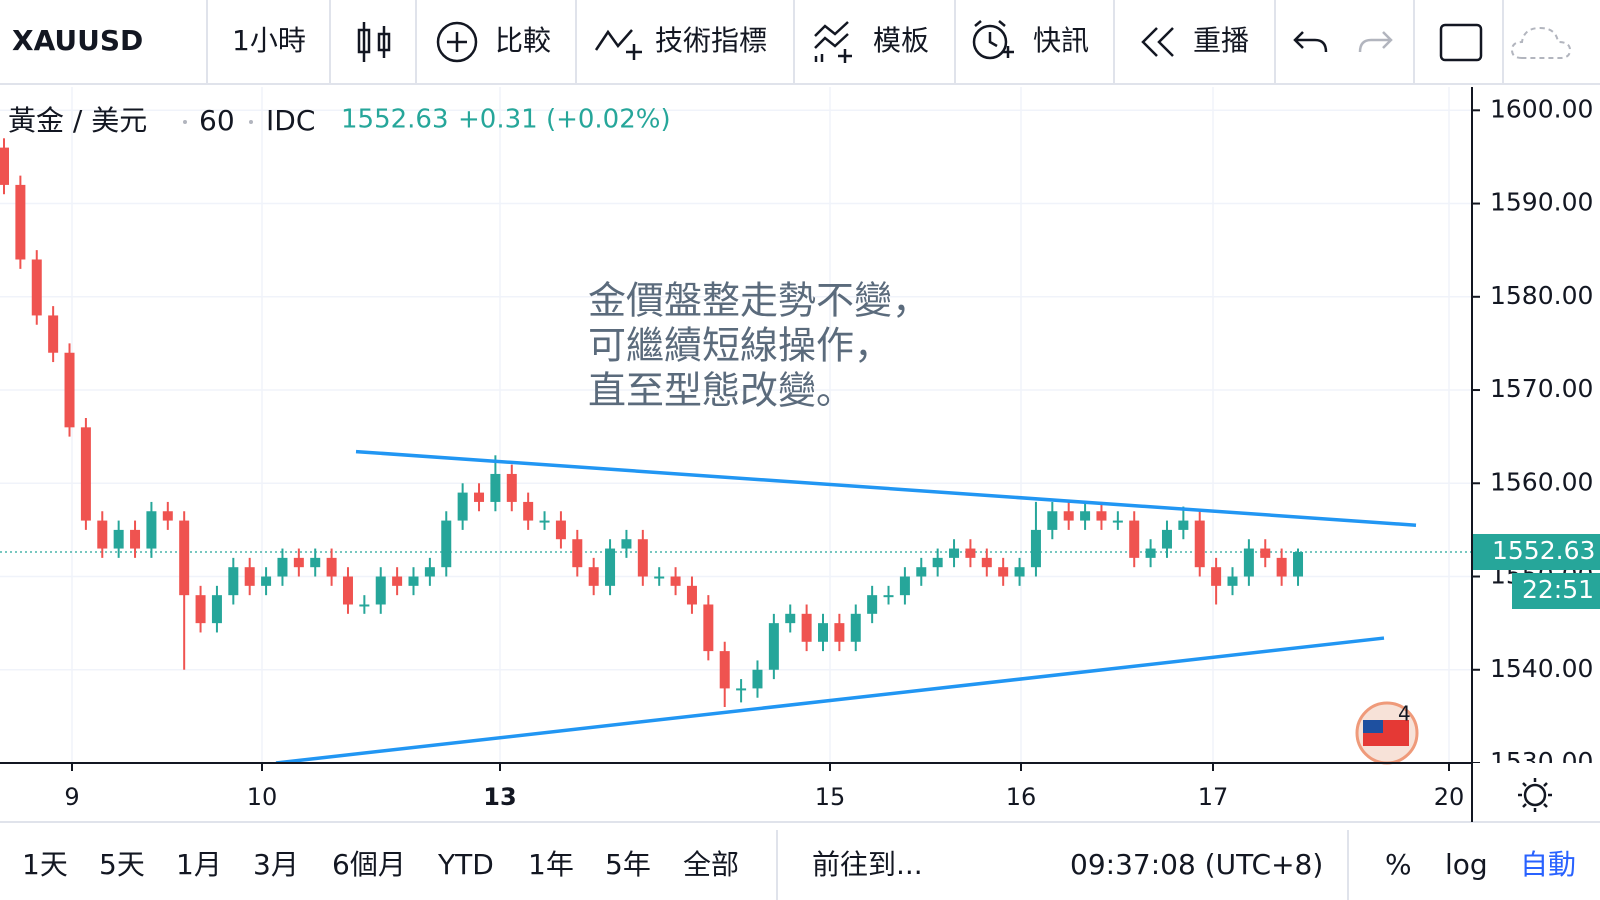 This screenshot has height=900, width=1600. What do you see at coordinates (1541, 388) in the screenshot?
I see `y-tick-label: 1570.00` at bounding box center [1541, 388].